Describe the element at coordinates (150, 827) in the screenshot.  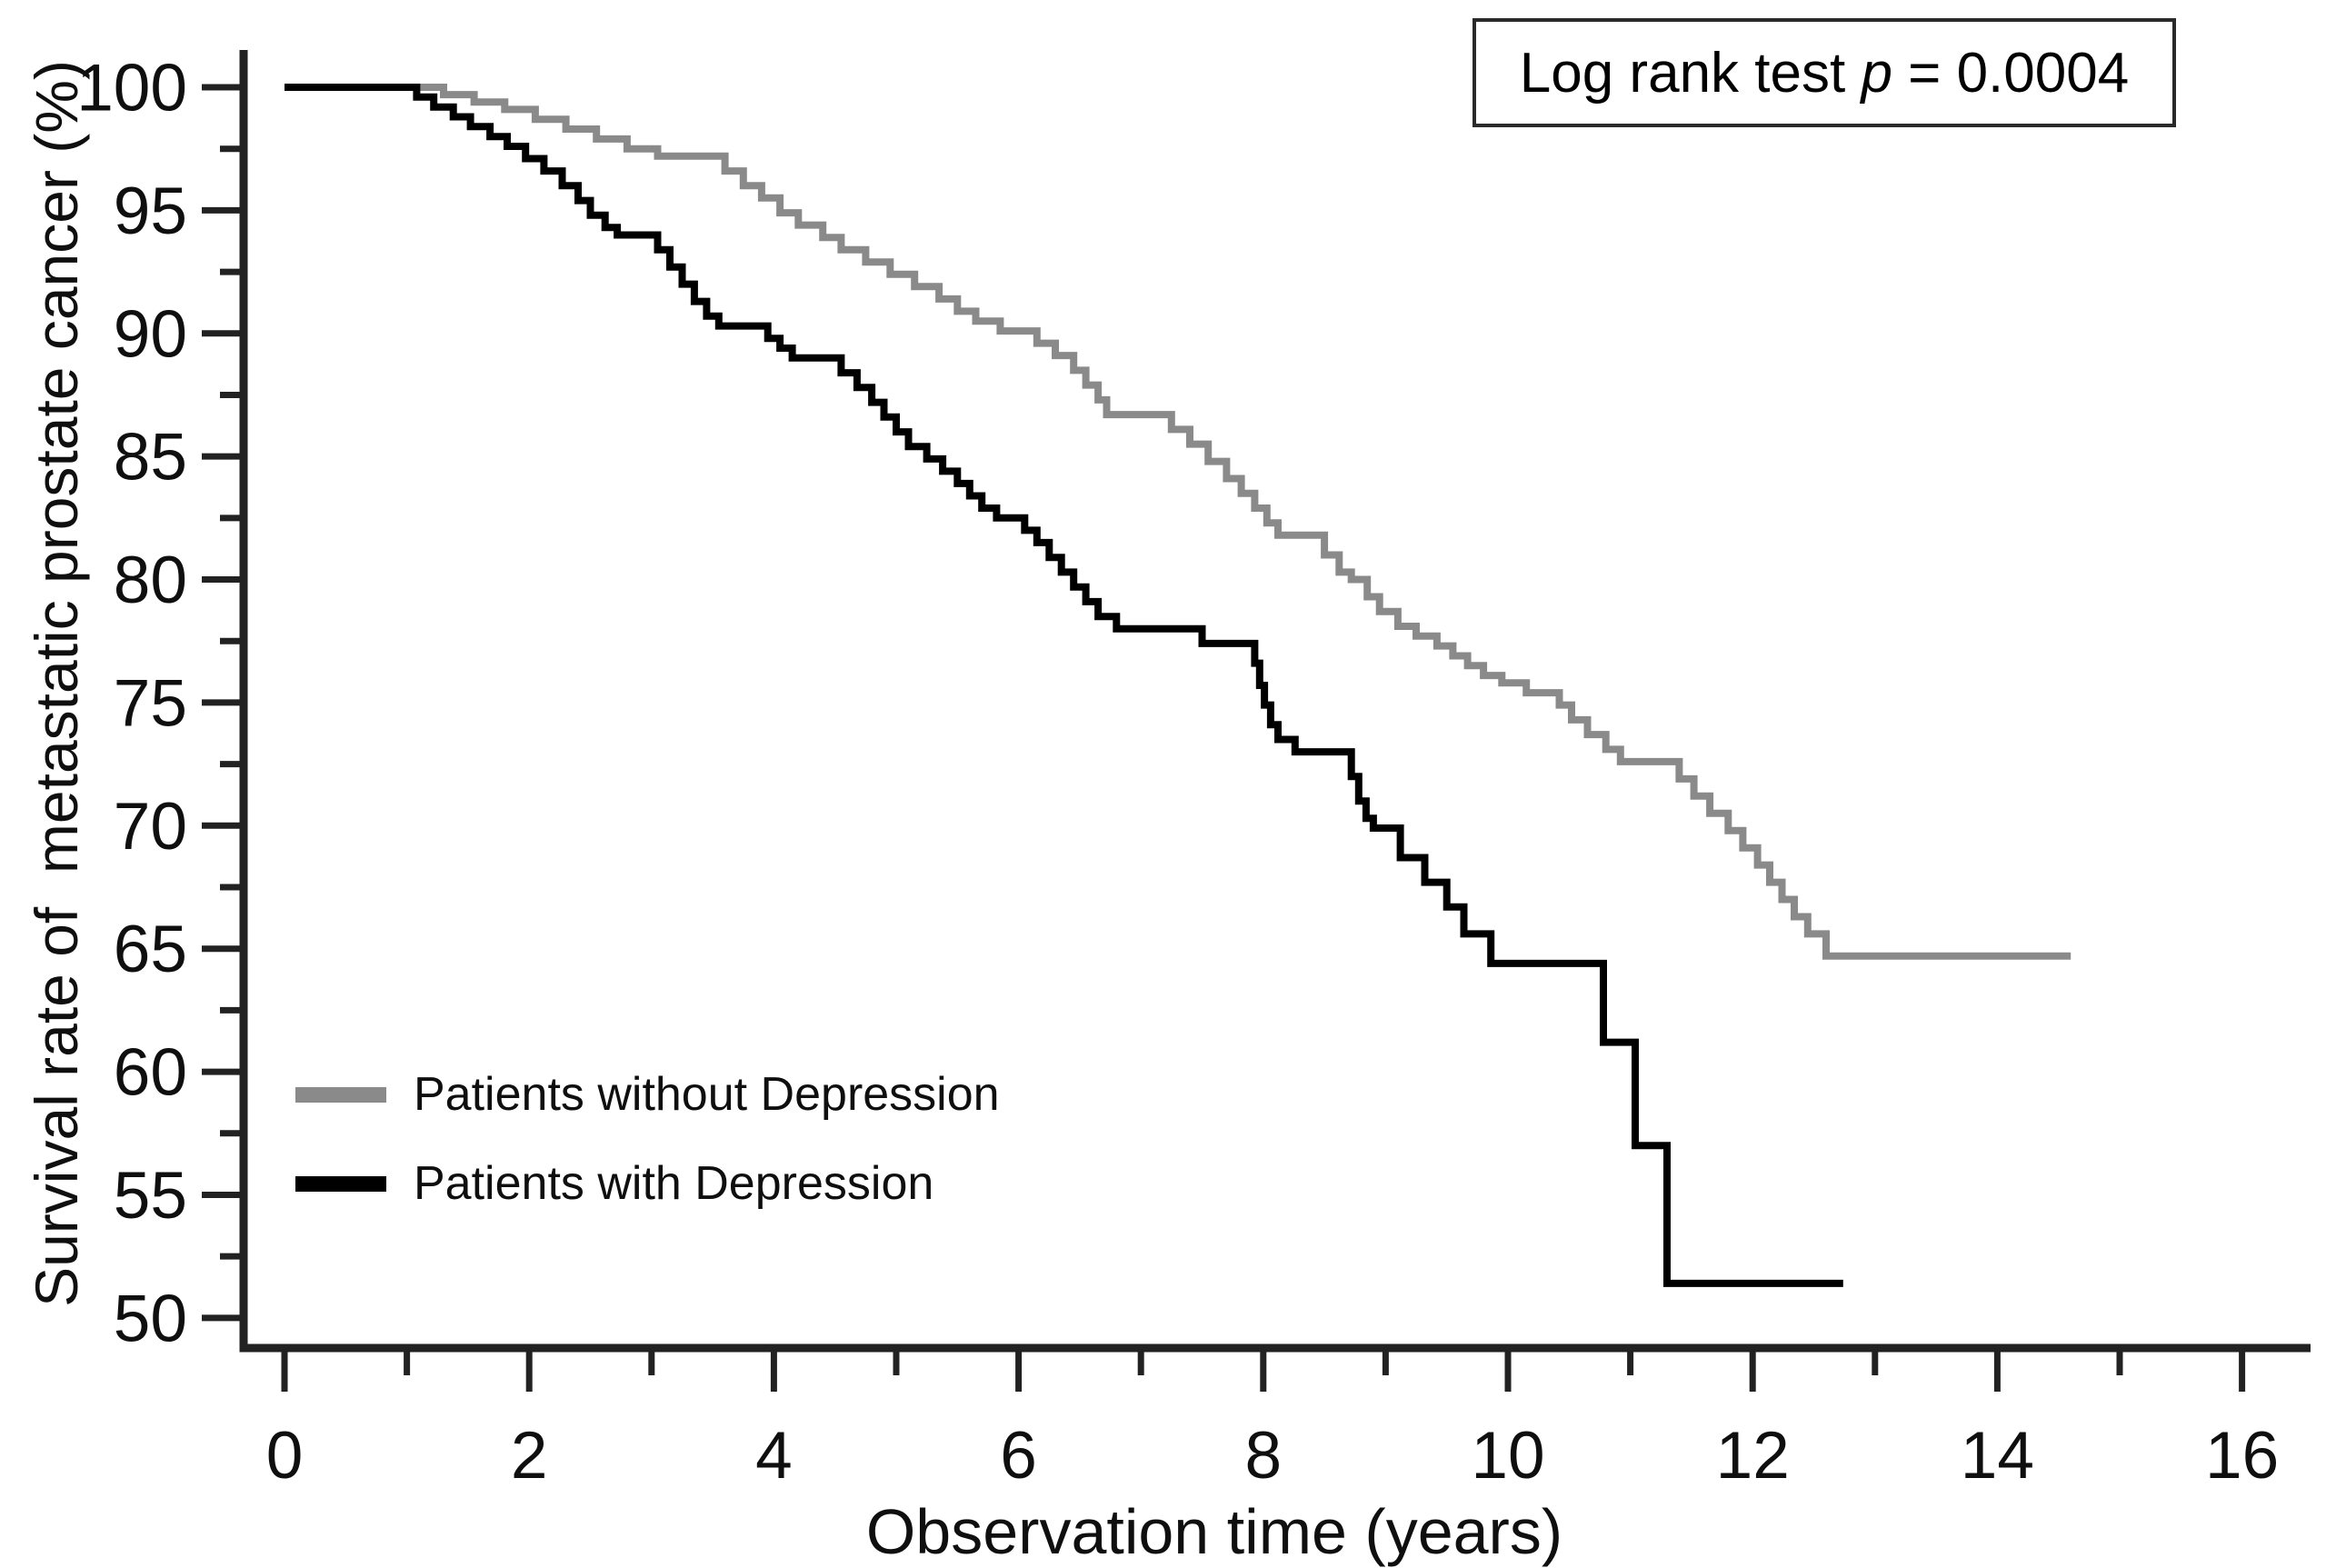
I see `y-tick-label: 70` at that location.